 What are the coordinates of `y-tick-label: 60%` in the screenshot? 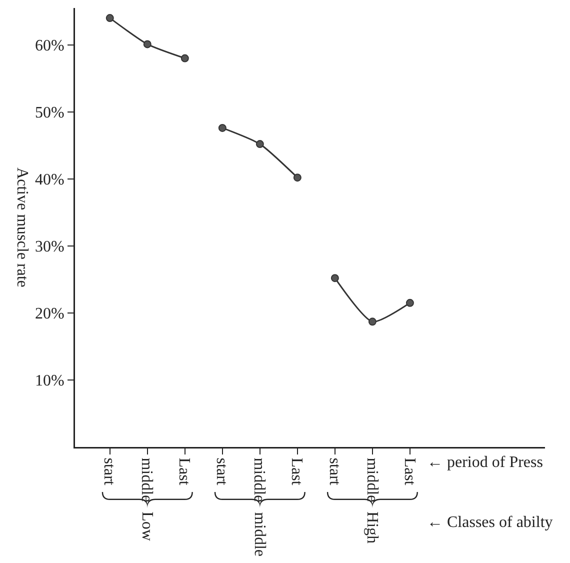 It's located at (49, 45).